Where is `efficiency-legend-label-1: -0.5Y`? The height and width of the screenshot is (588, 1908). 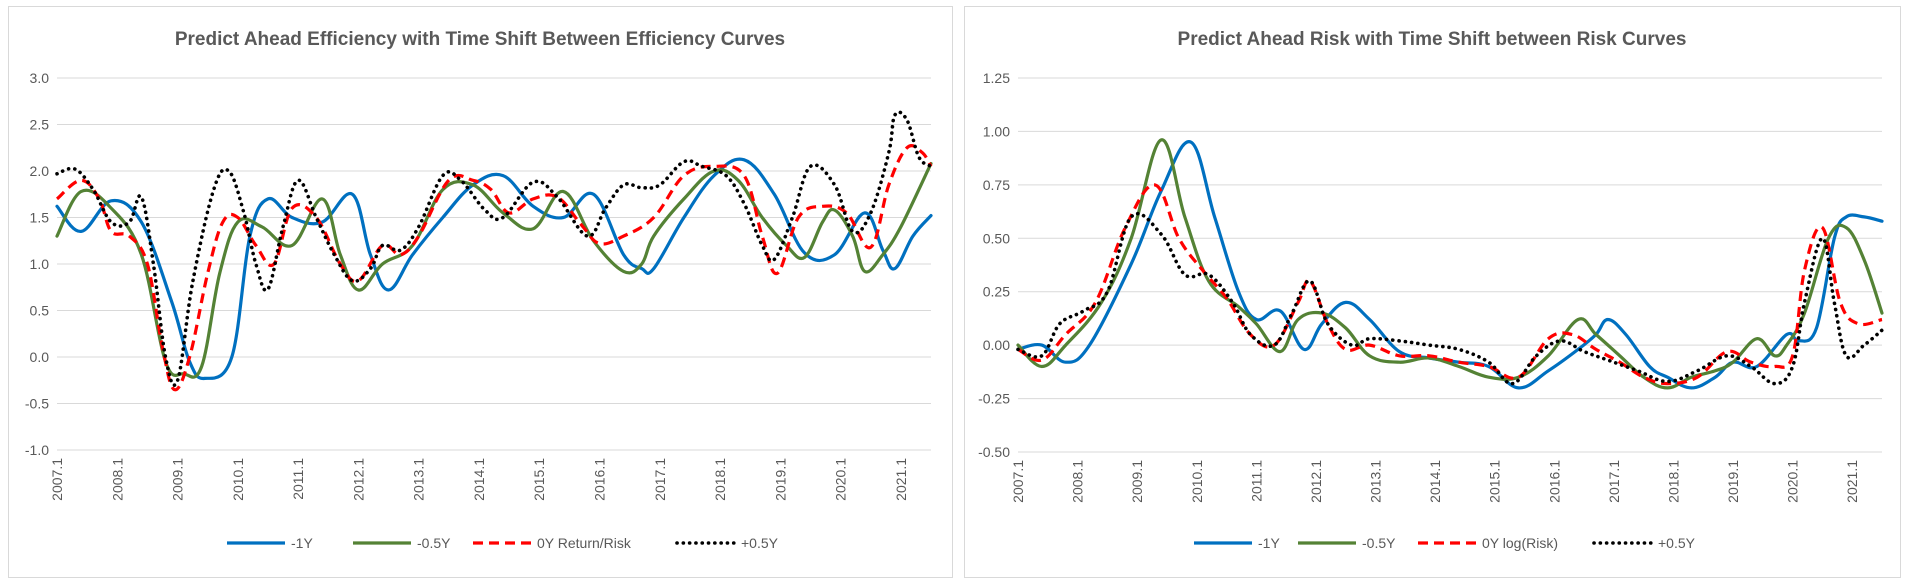
efficiency-legend-label-1: -0.5Y is located at coordinates (434, 543).